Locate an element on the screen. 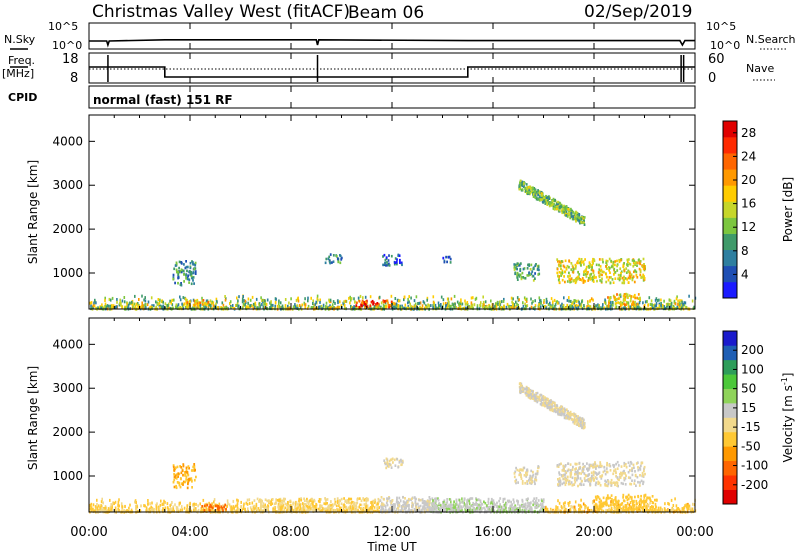 The width and height of the screenshot is (800, 554). colorbar-tick-label: 24 is located at coordinates (748, 156).